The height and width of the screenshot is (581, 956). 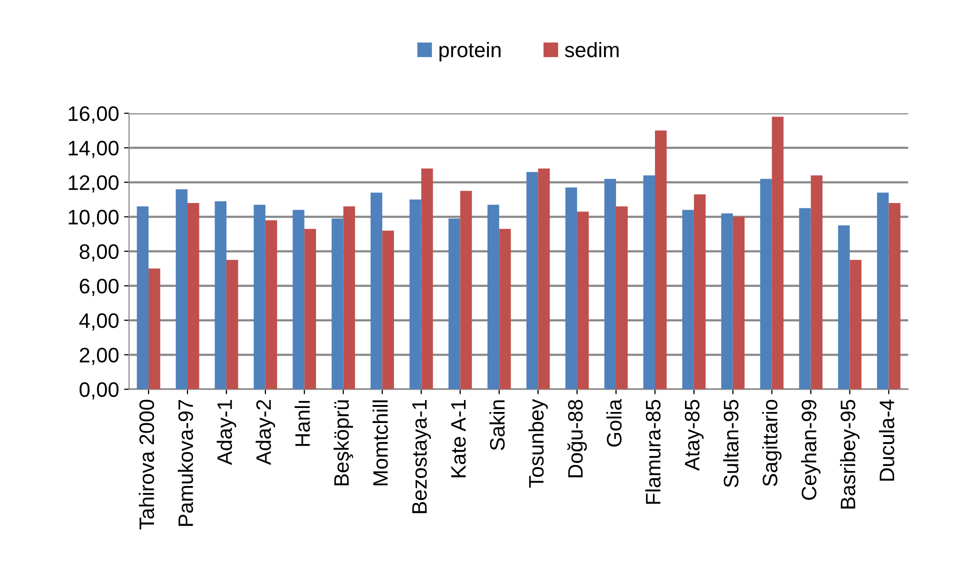 What do you see at coordinates (772, 443) in the screenshot?
I see `x-tick-label: Sagittario` at bounding box center [772, 443].